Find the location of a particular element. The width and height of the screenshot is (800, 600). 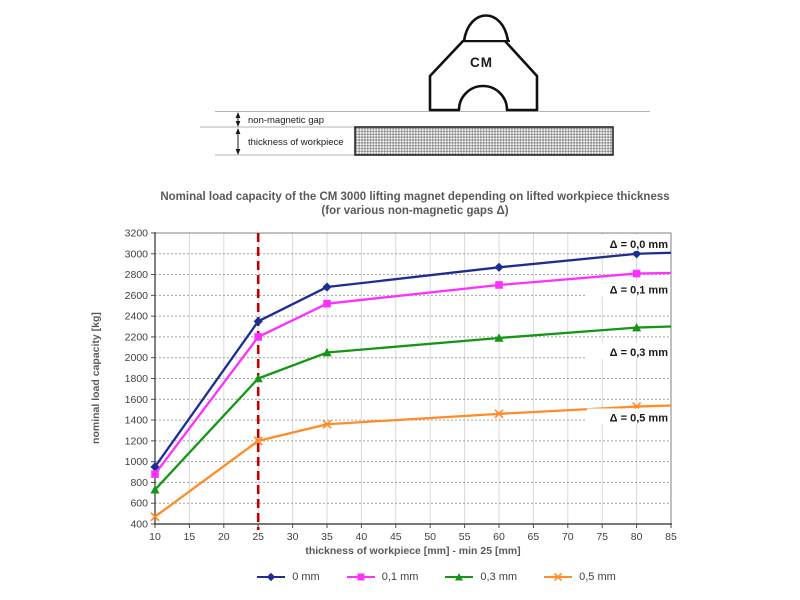

x-tick-label: 80 is located at coordinates (637, 537).